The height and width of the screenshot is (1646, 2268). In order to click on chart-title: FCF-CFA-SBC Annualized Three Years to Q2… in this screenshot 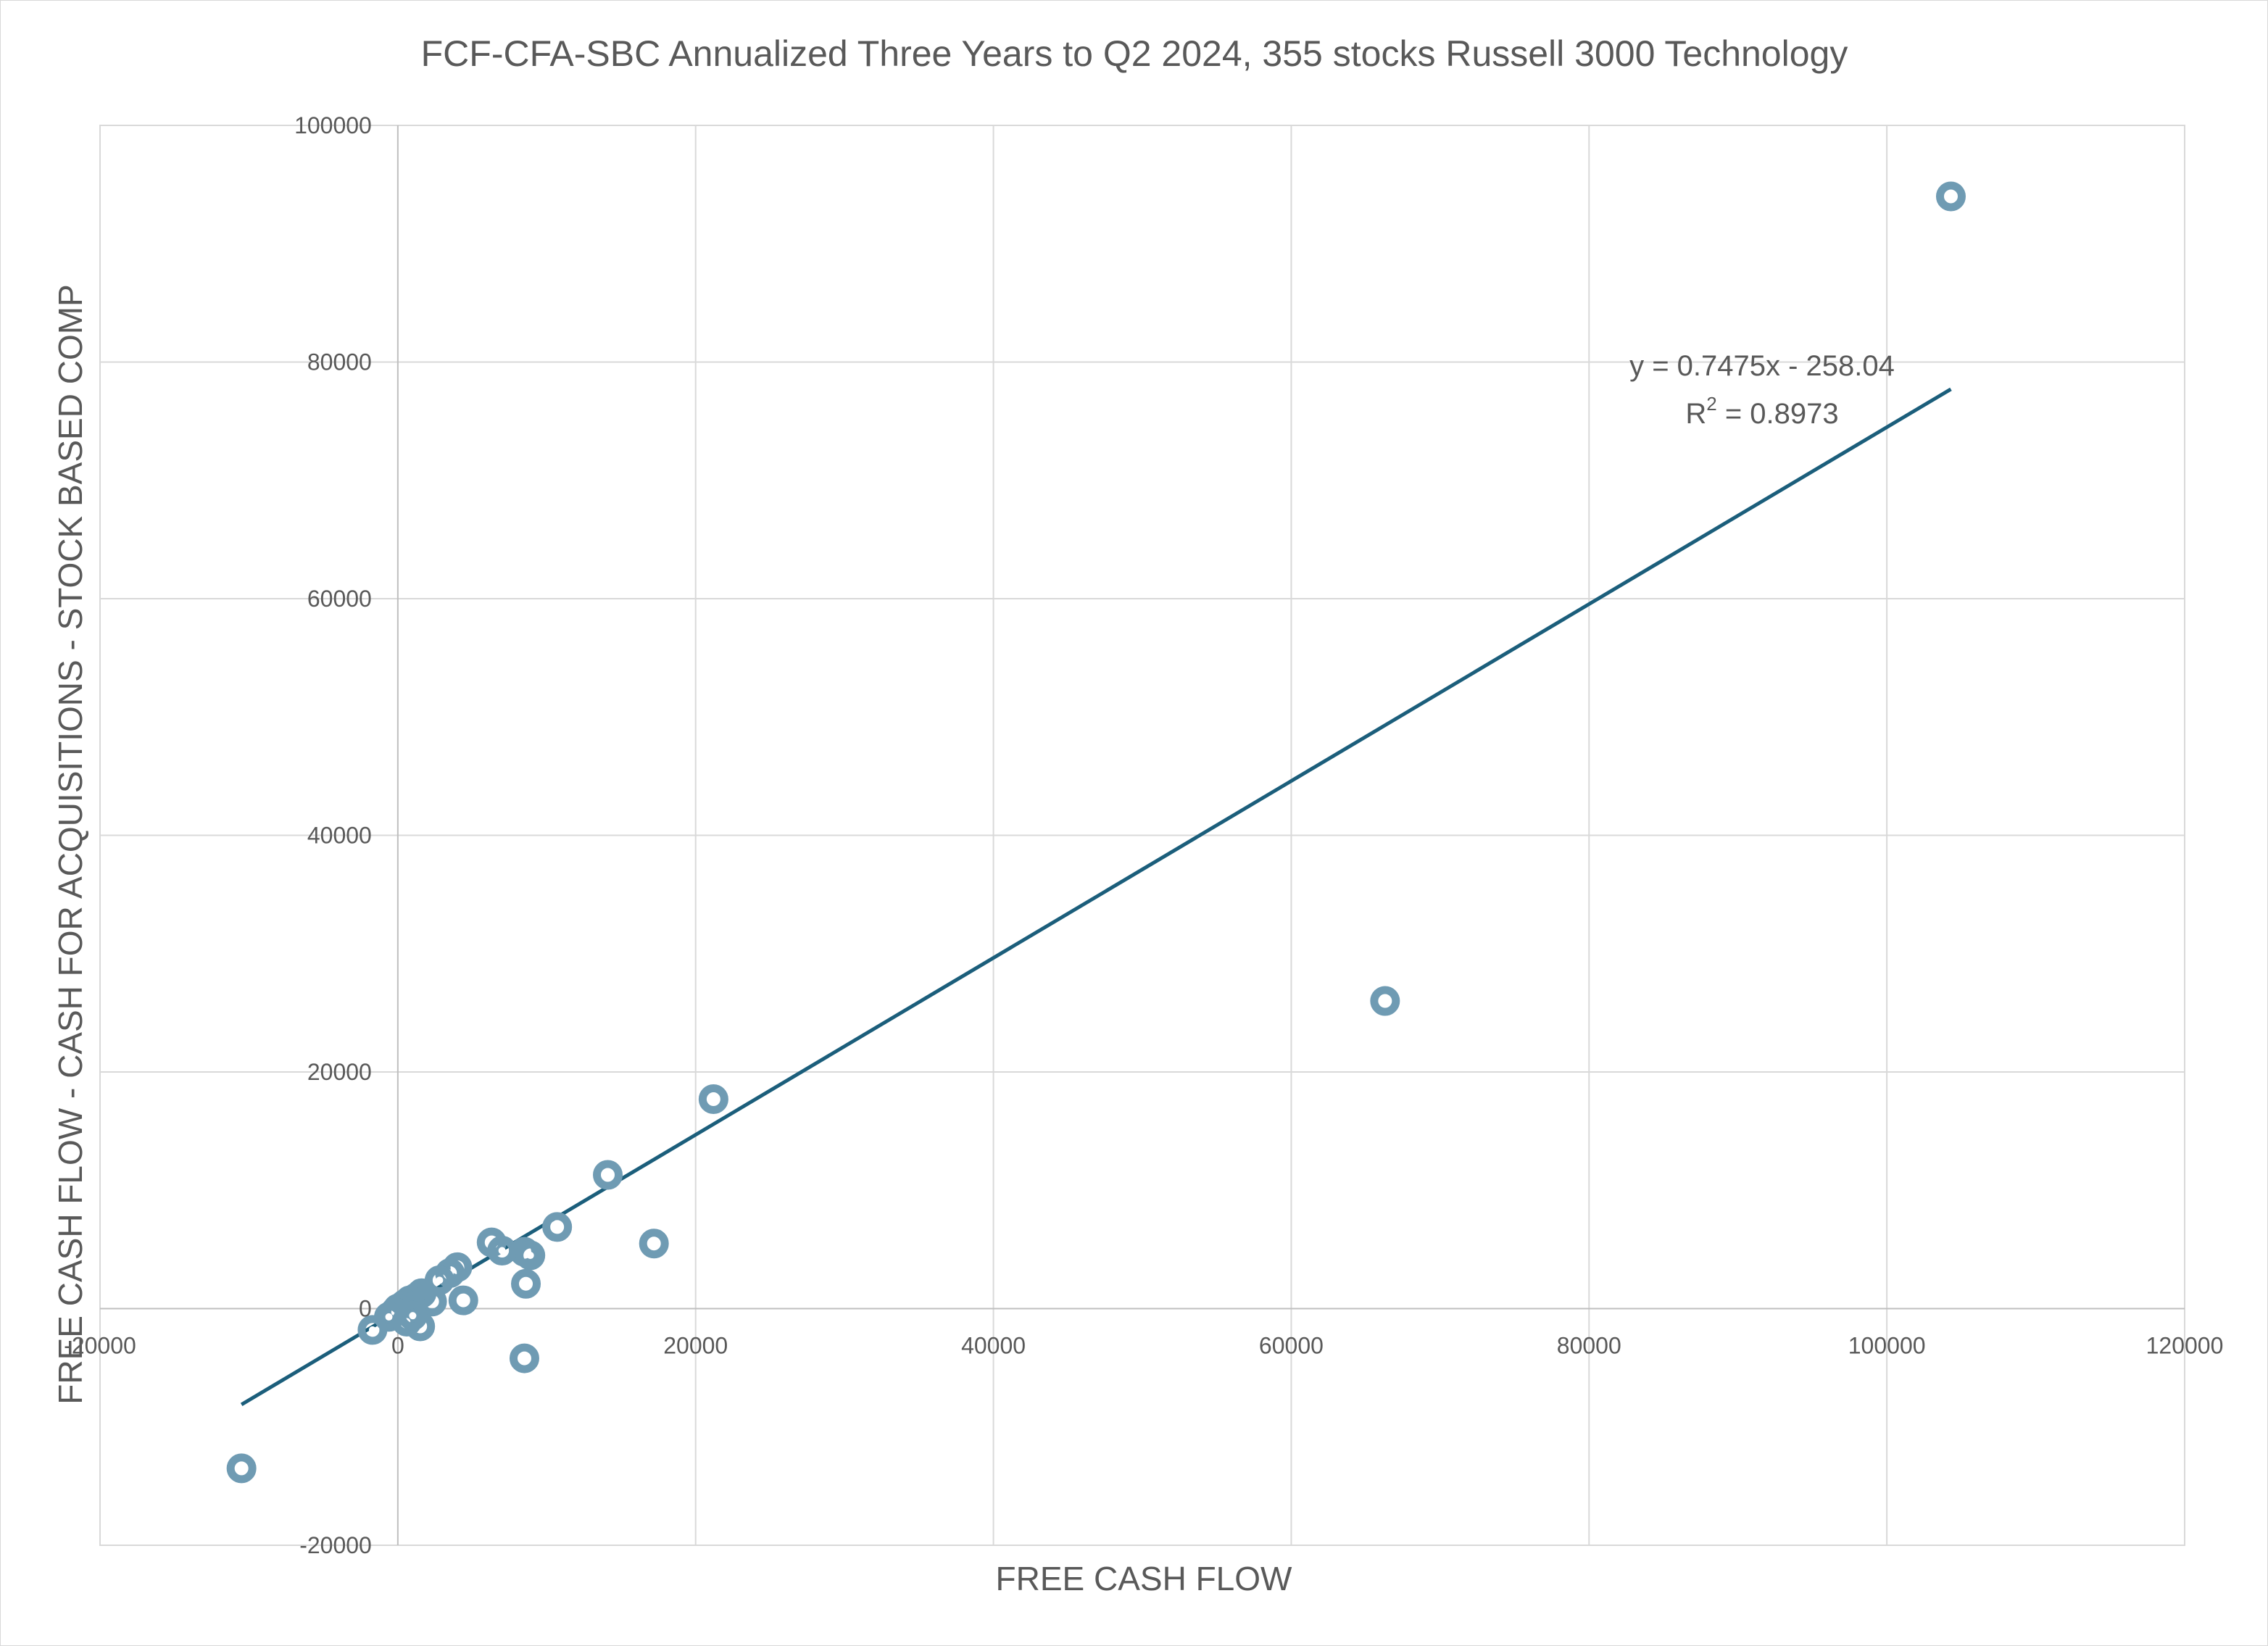, I will do `click(1134, 54)`.